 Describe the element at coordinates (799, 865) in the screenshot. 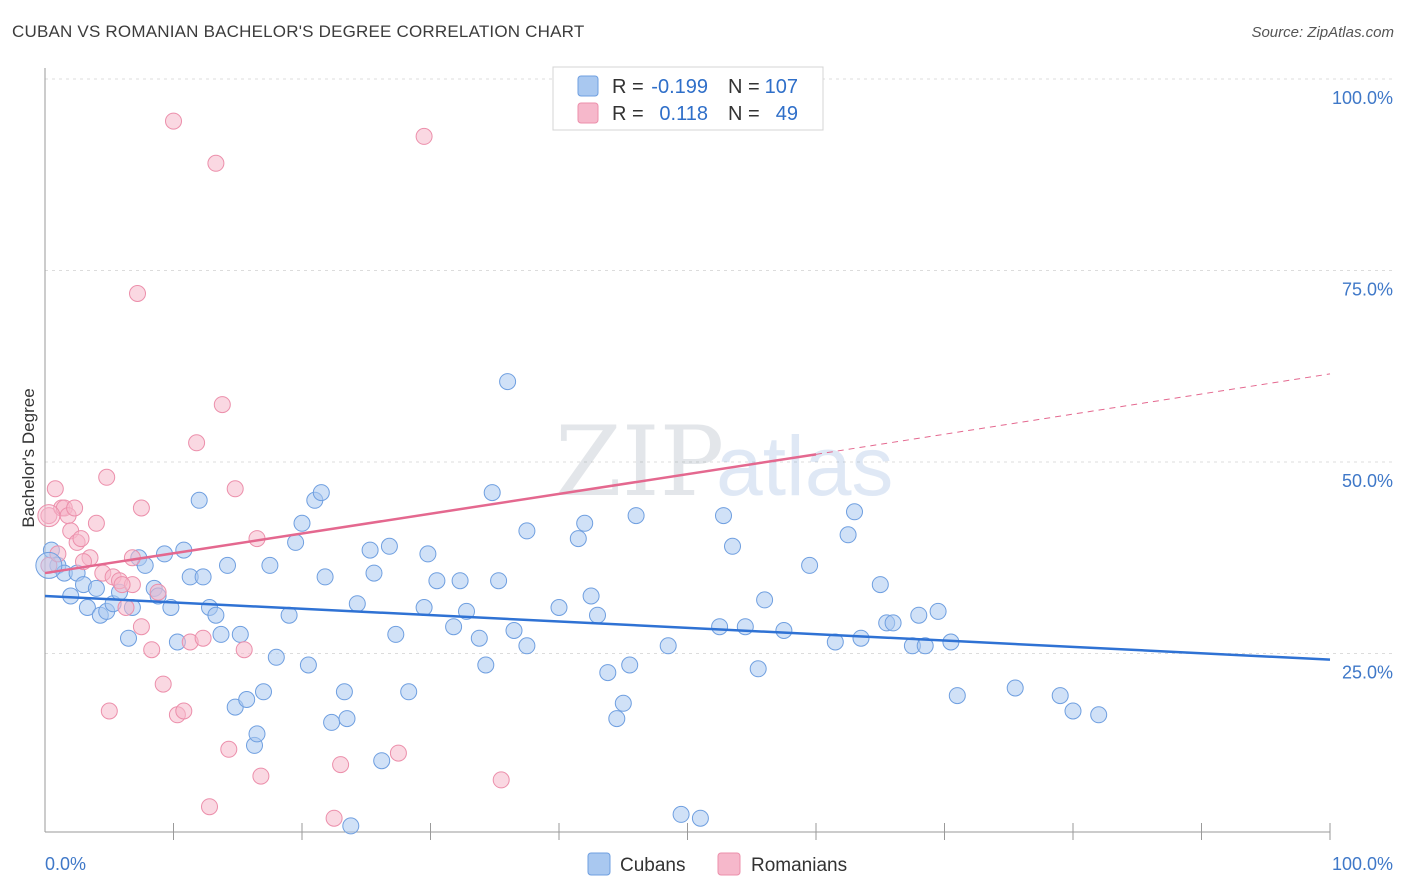

I see `bottom-legend-label-romanians: Romanians` at that location.